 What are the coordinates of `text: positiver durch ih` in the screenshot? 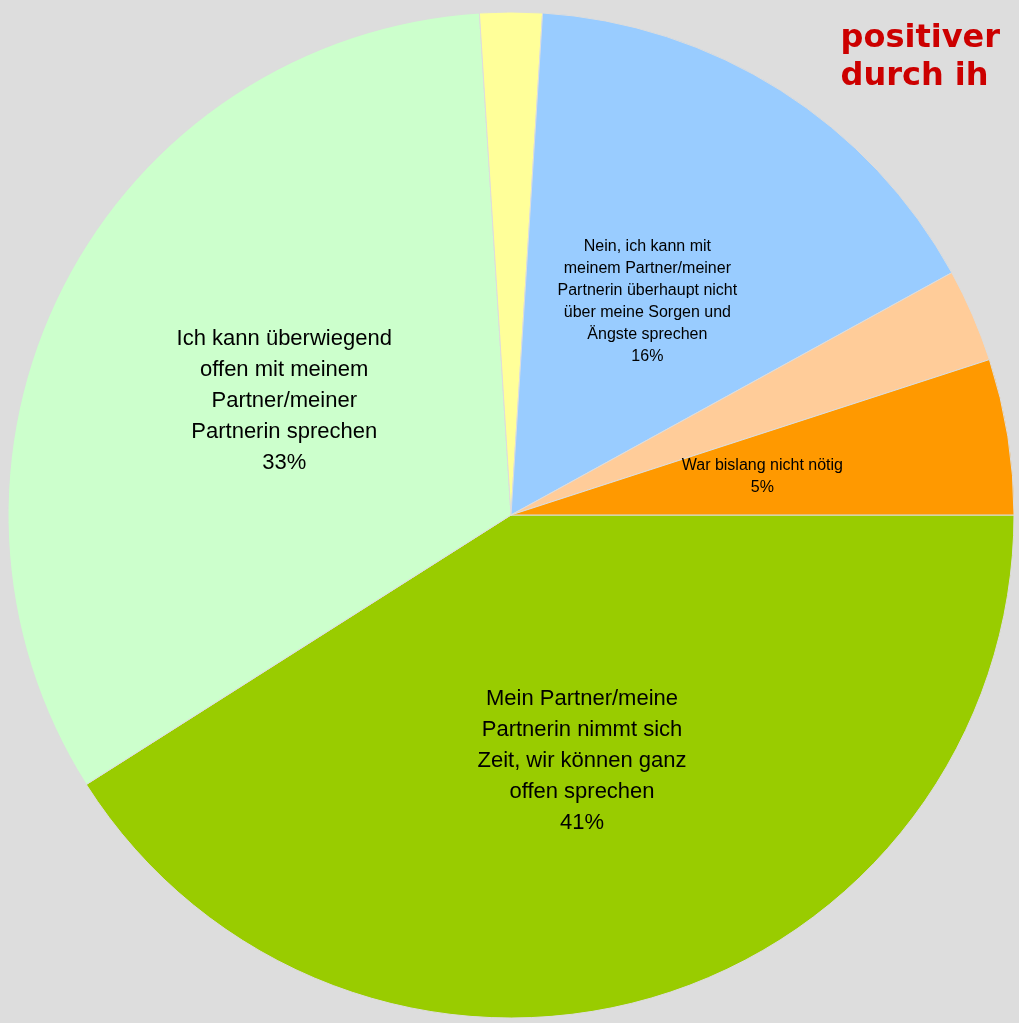 It's located at (920, 55).